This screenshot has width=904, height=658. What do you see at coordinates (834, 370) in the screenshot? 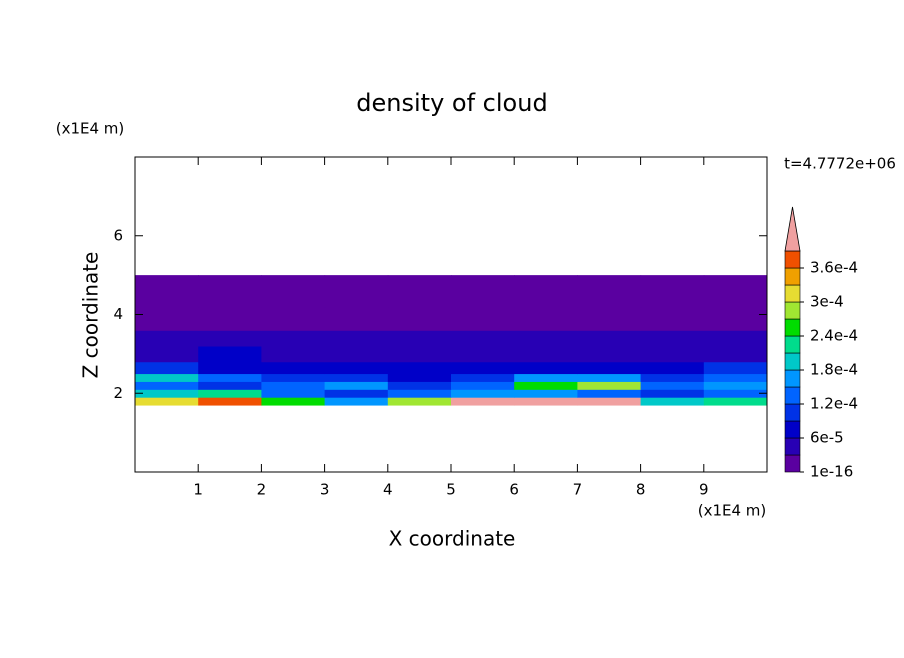
I see `colorbar-tick-label: 1.8e-4` at bounding box center [834, 370].